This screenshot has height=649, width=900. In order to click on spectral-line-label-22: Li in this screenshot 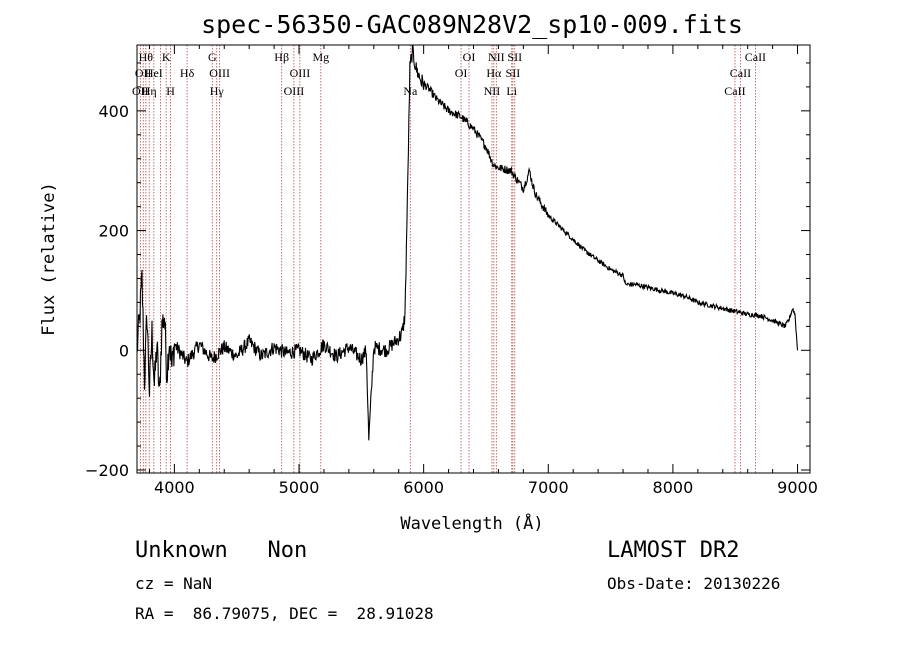, I will do `click(511, 91)`.